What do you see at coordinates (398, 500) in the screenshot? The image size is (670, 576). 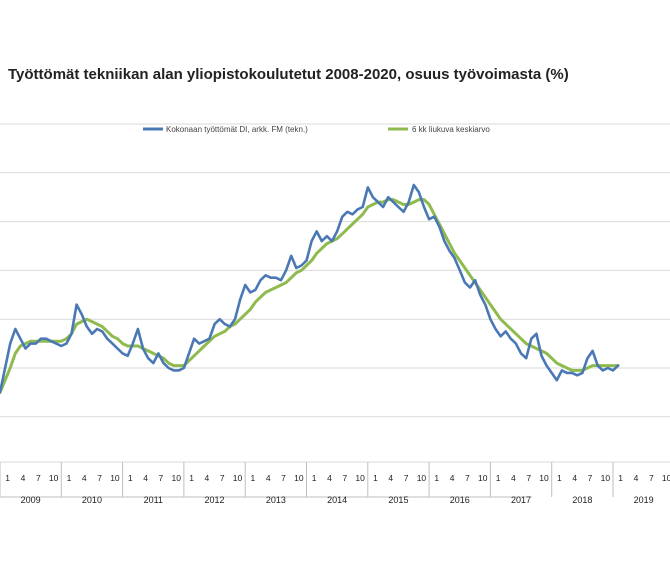 I see `year-label: 2015` at bounding box center [398, 500].